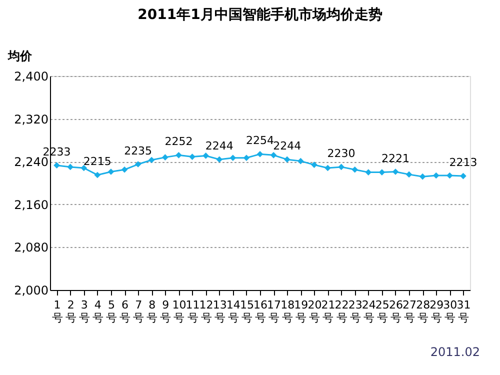 The image size is (500, 375). Describe the element at coordinates (328, 311) in the screenshot. I see `x-tick-label: 21号` at that location.